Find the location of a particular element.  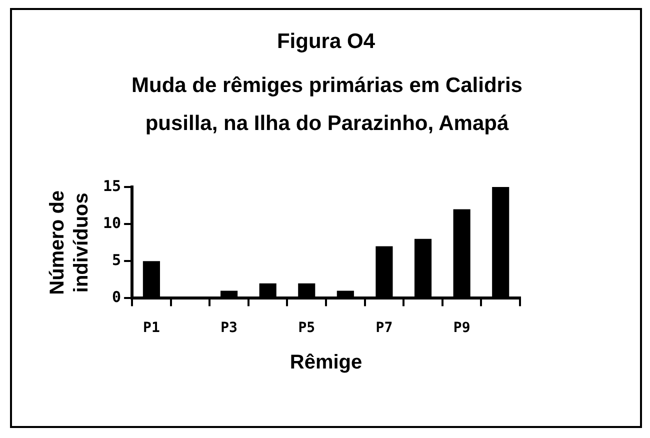

chart-title: Figura O4 is located at coordinates (326, 42).